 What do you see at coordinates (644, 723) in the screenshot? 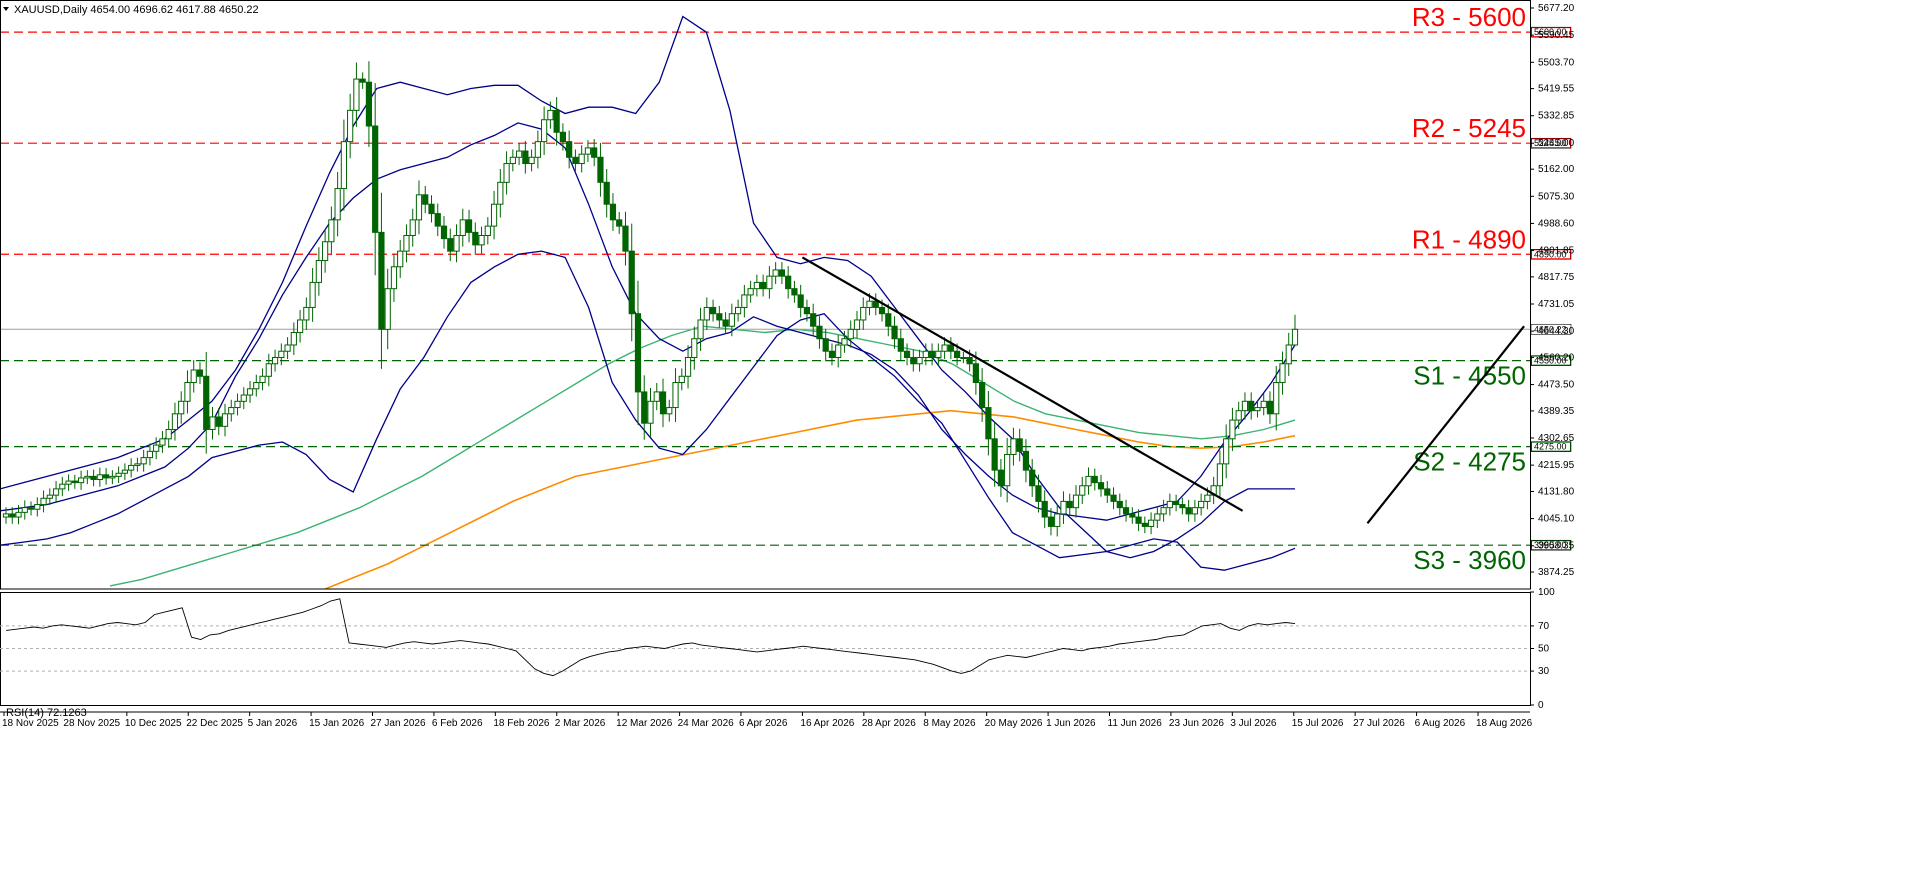
I see `x-tick-label: 12 Mar 2026` at bounding box center [644, 723].